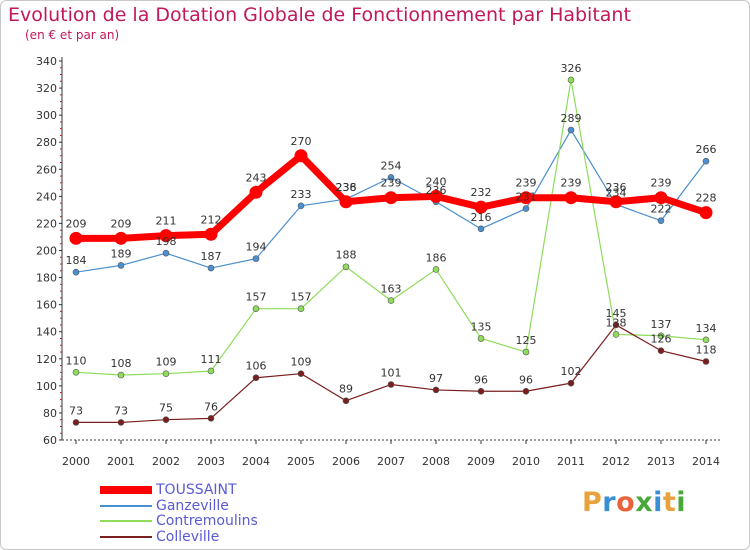 The height and width of the screenshot is (550, 750). Describe the element at coordinates (46, 196) in the screenshot. I see `y-tick-label: 240` at that location.